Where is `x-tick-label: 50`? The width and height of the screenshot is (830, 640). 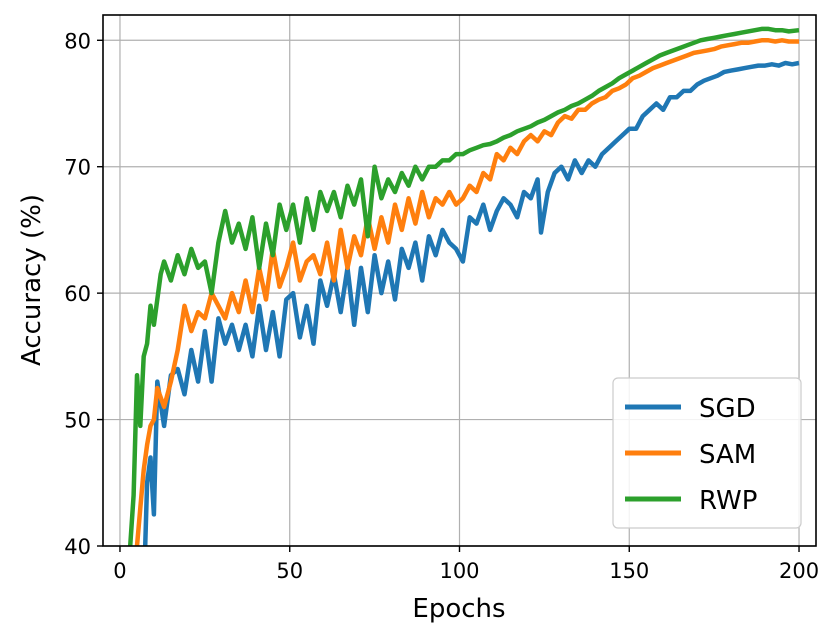 x-tick-label: 50 is located at coordinates (289, 571).